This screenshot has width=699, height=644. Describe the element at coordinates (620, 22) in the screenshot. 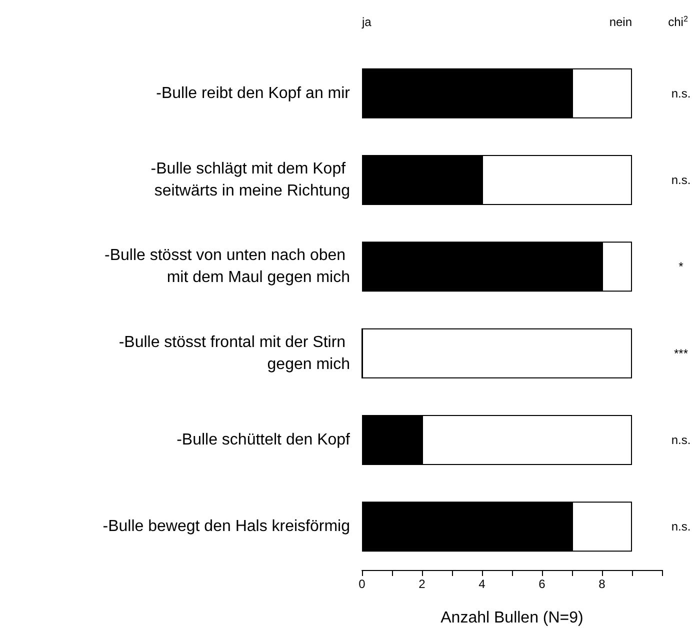

I see `text: nein` at that location.